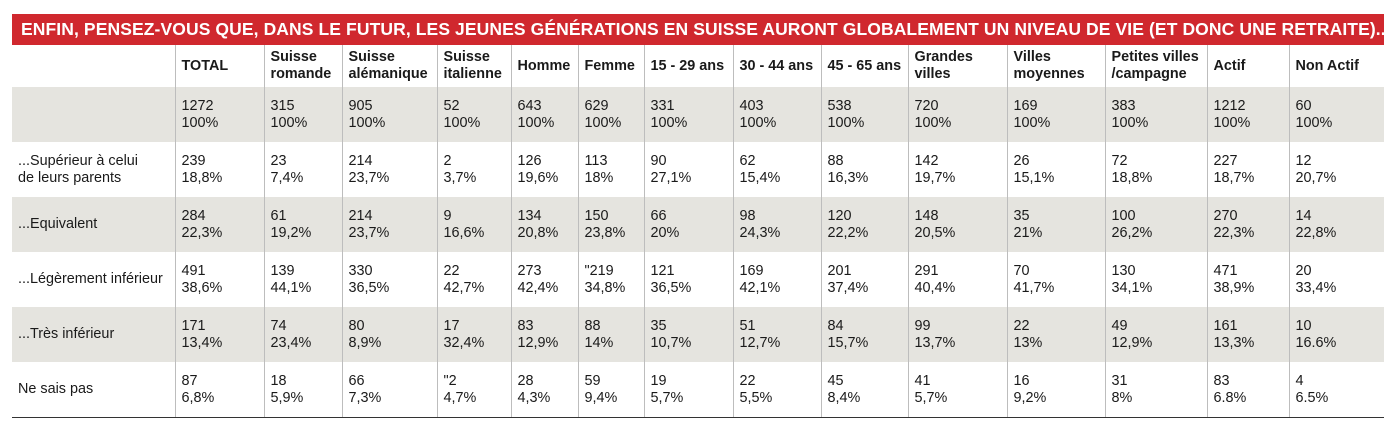  Describe the element at coordinates (599, 270) in the screenshot. I see `cell-count: "219` at that location.